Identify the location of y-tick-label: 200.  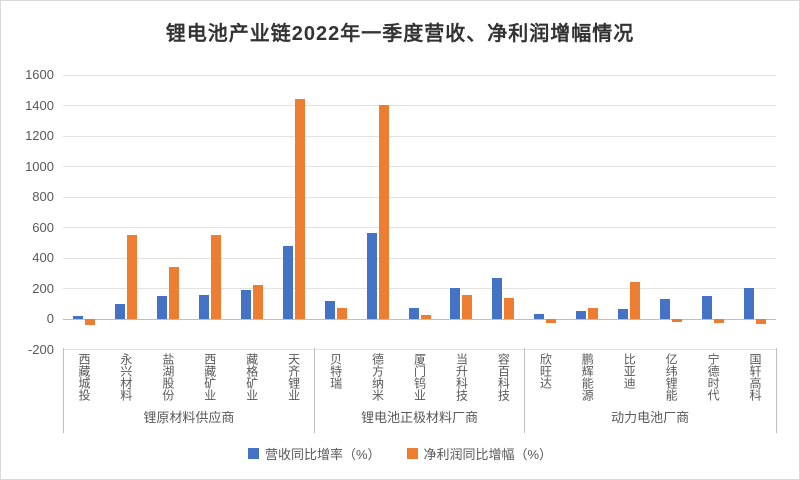
(43, 288).